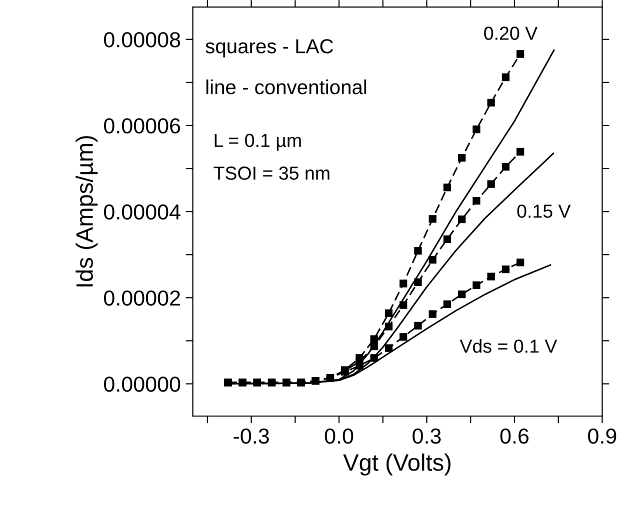 This screenshot has width=626, height=505. What do you see at coordinates (286, 86) in the screenshot?
I see `annotation: line - conventional` at bounding box center [286, 86].